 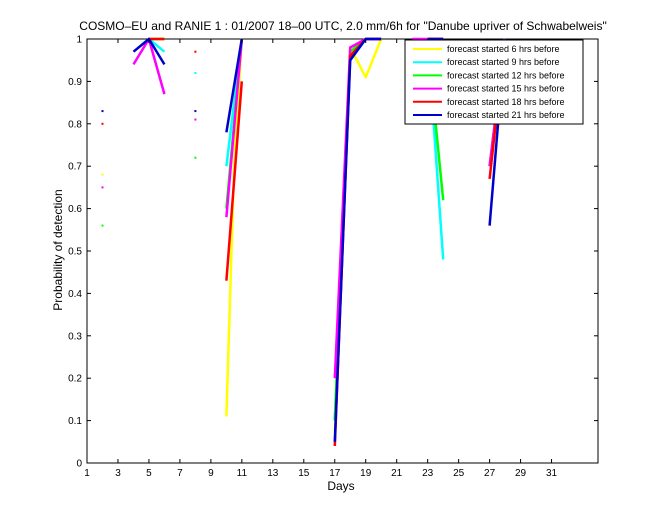 I want to click on x-tick-label: 25, so click(x=459, y=473).